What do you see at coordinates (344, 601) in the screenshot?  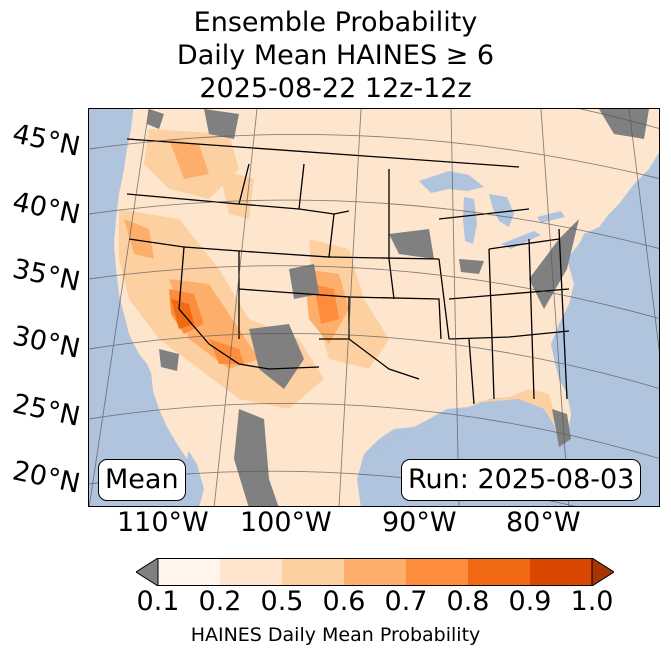 I see `colorbar-tick-0-6: 0.6` at bounding box center [344, 601].